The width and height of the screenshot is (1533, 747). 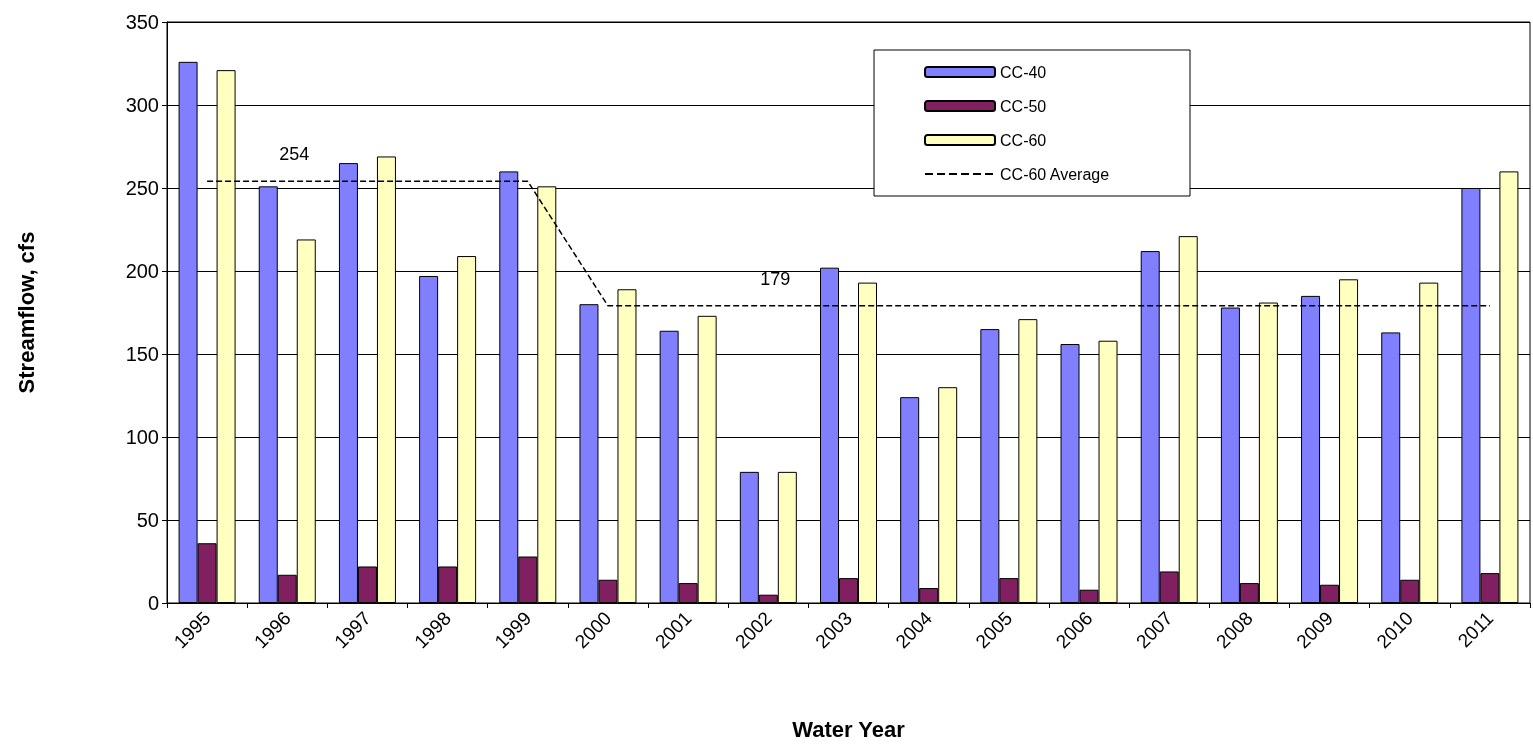 What do you see at coordinates (142, 22) in the screenshot?
I see `y-tick-label: 350` at bounding box center [142, 22].